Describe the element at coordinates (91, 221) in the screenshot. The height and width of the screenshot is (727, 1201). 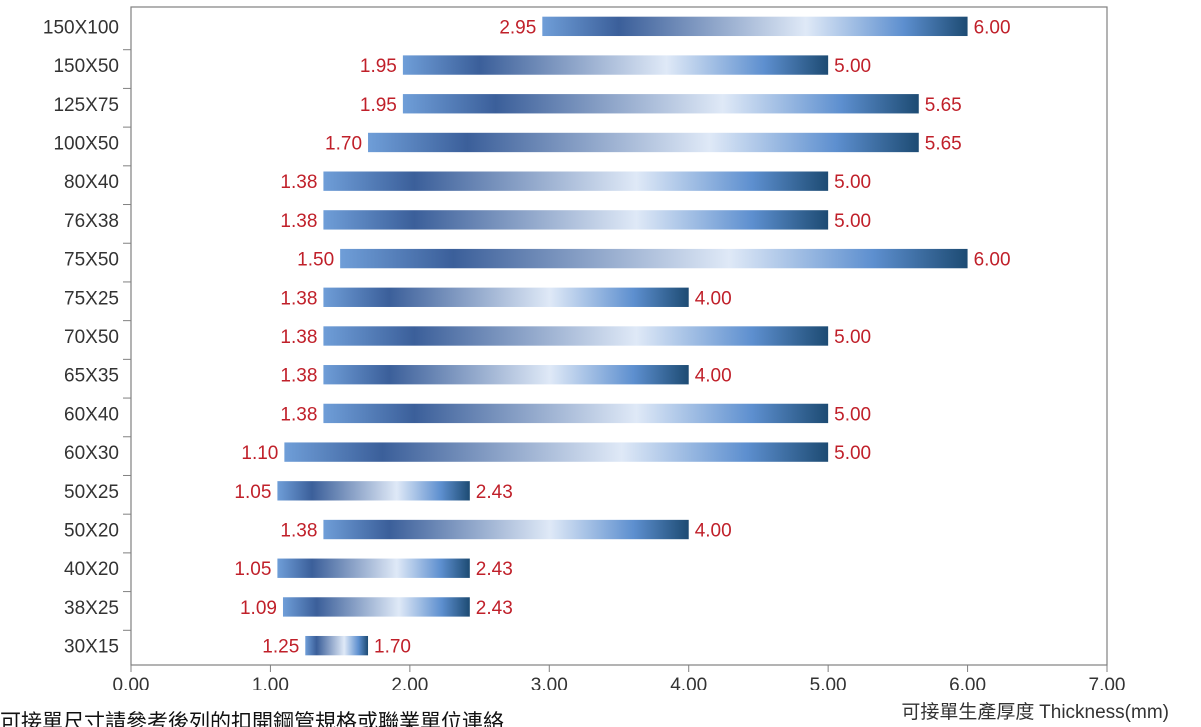
I see `y-category-label: 76X38` at that location.